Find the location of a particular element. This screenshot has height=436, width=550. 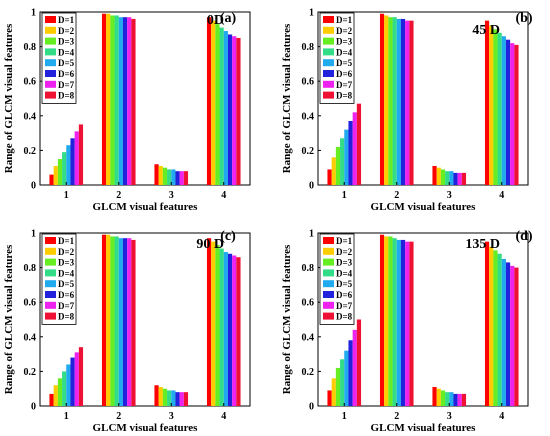

bar-D=1-cat-4 is located at coordinates (487, 323).